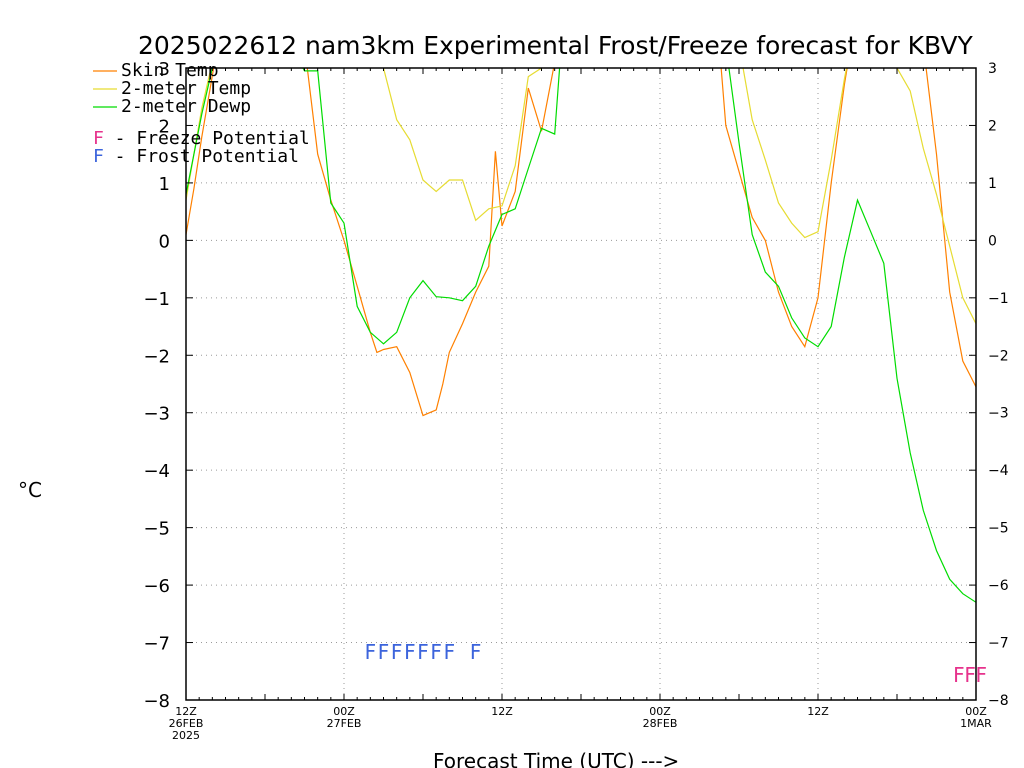  I want to click on x-tick-label: 1MAR, so click(976, 723).